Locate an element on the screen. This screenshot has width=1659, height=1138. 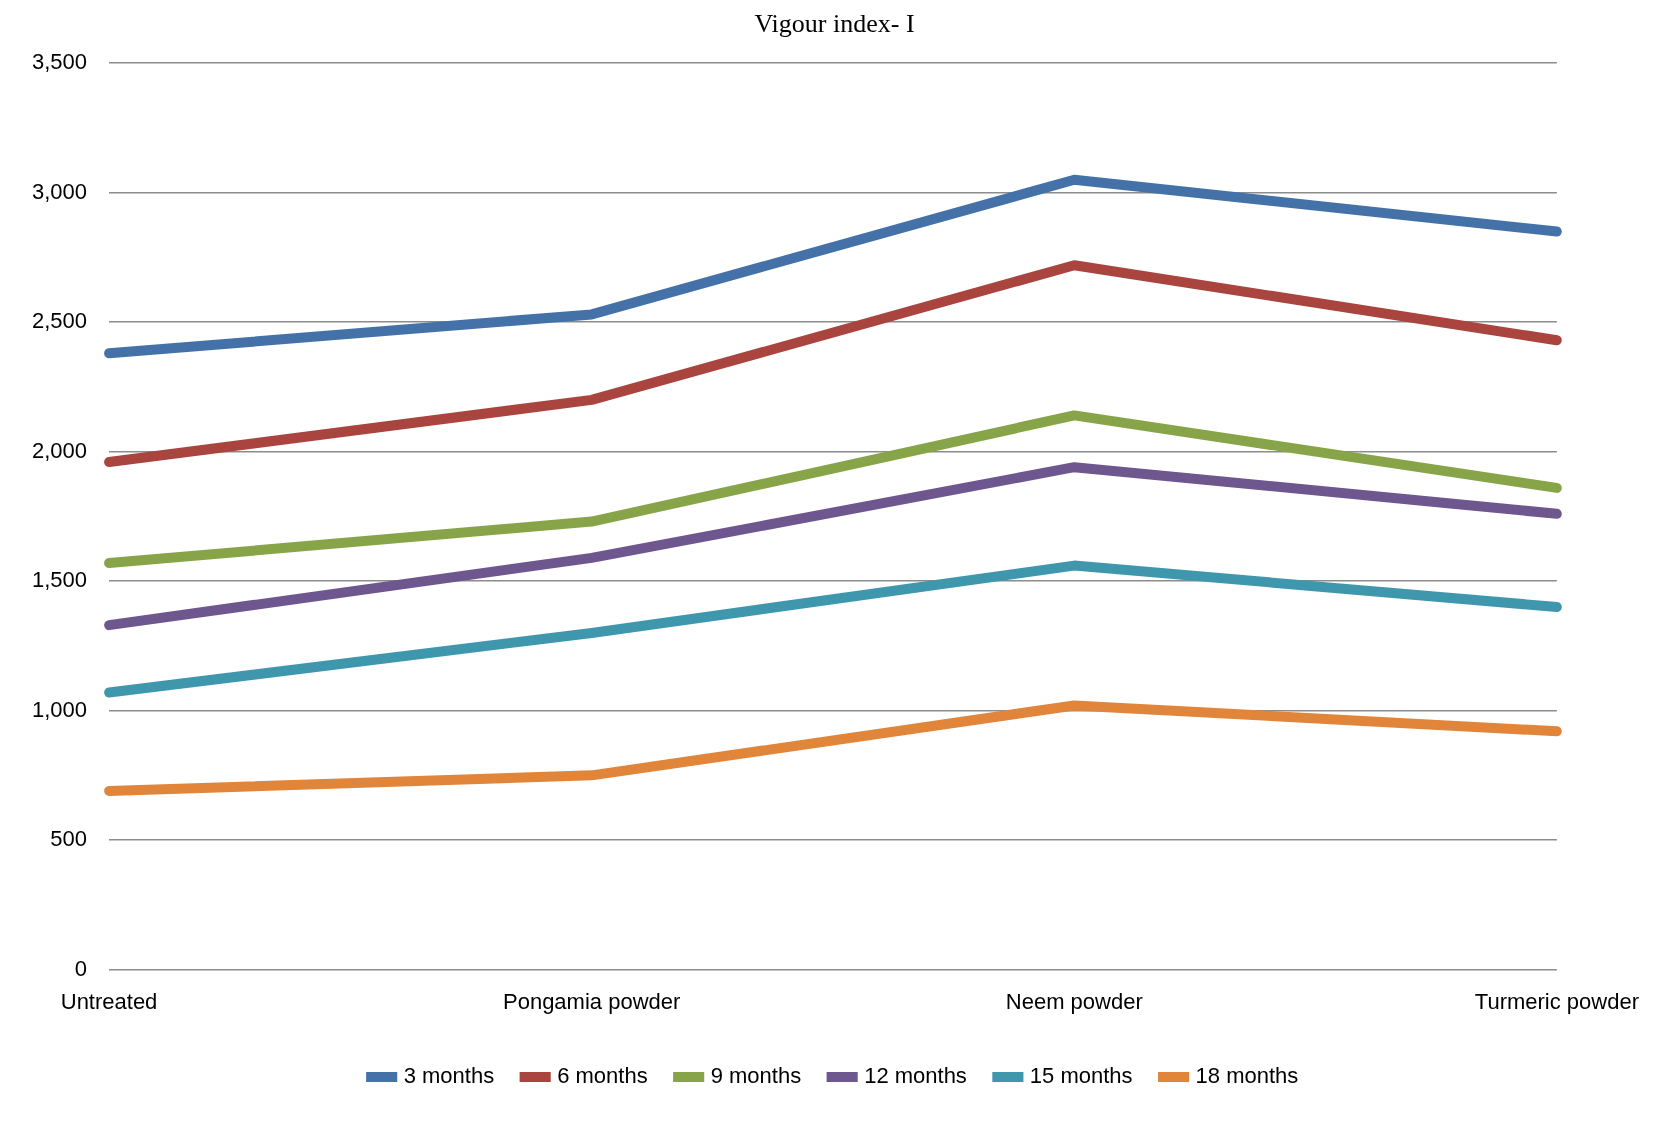
legend-label: 6 months is located at coordinates (602, 1076).